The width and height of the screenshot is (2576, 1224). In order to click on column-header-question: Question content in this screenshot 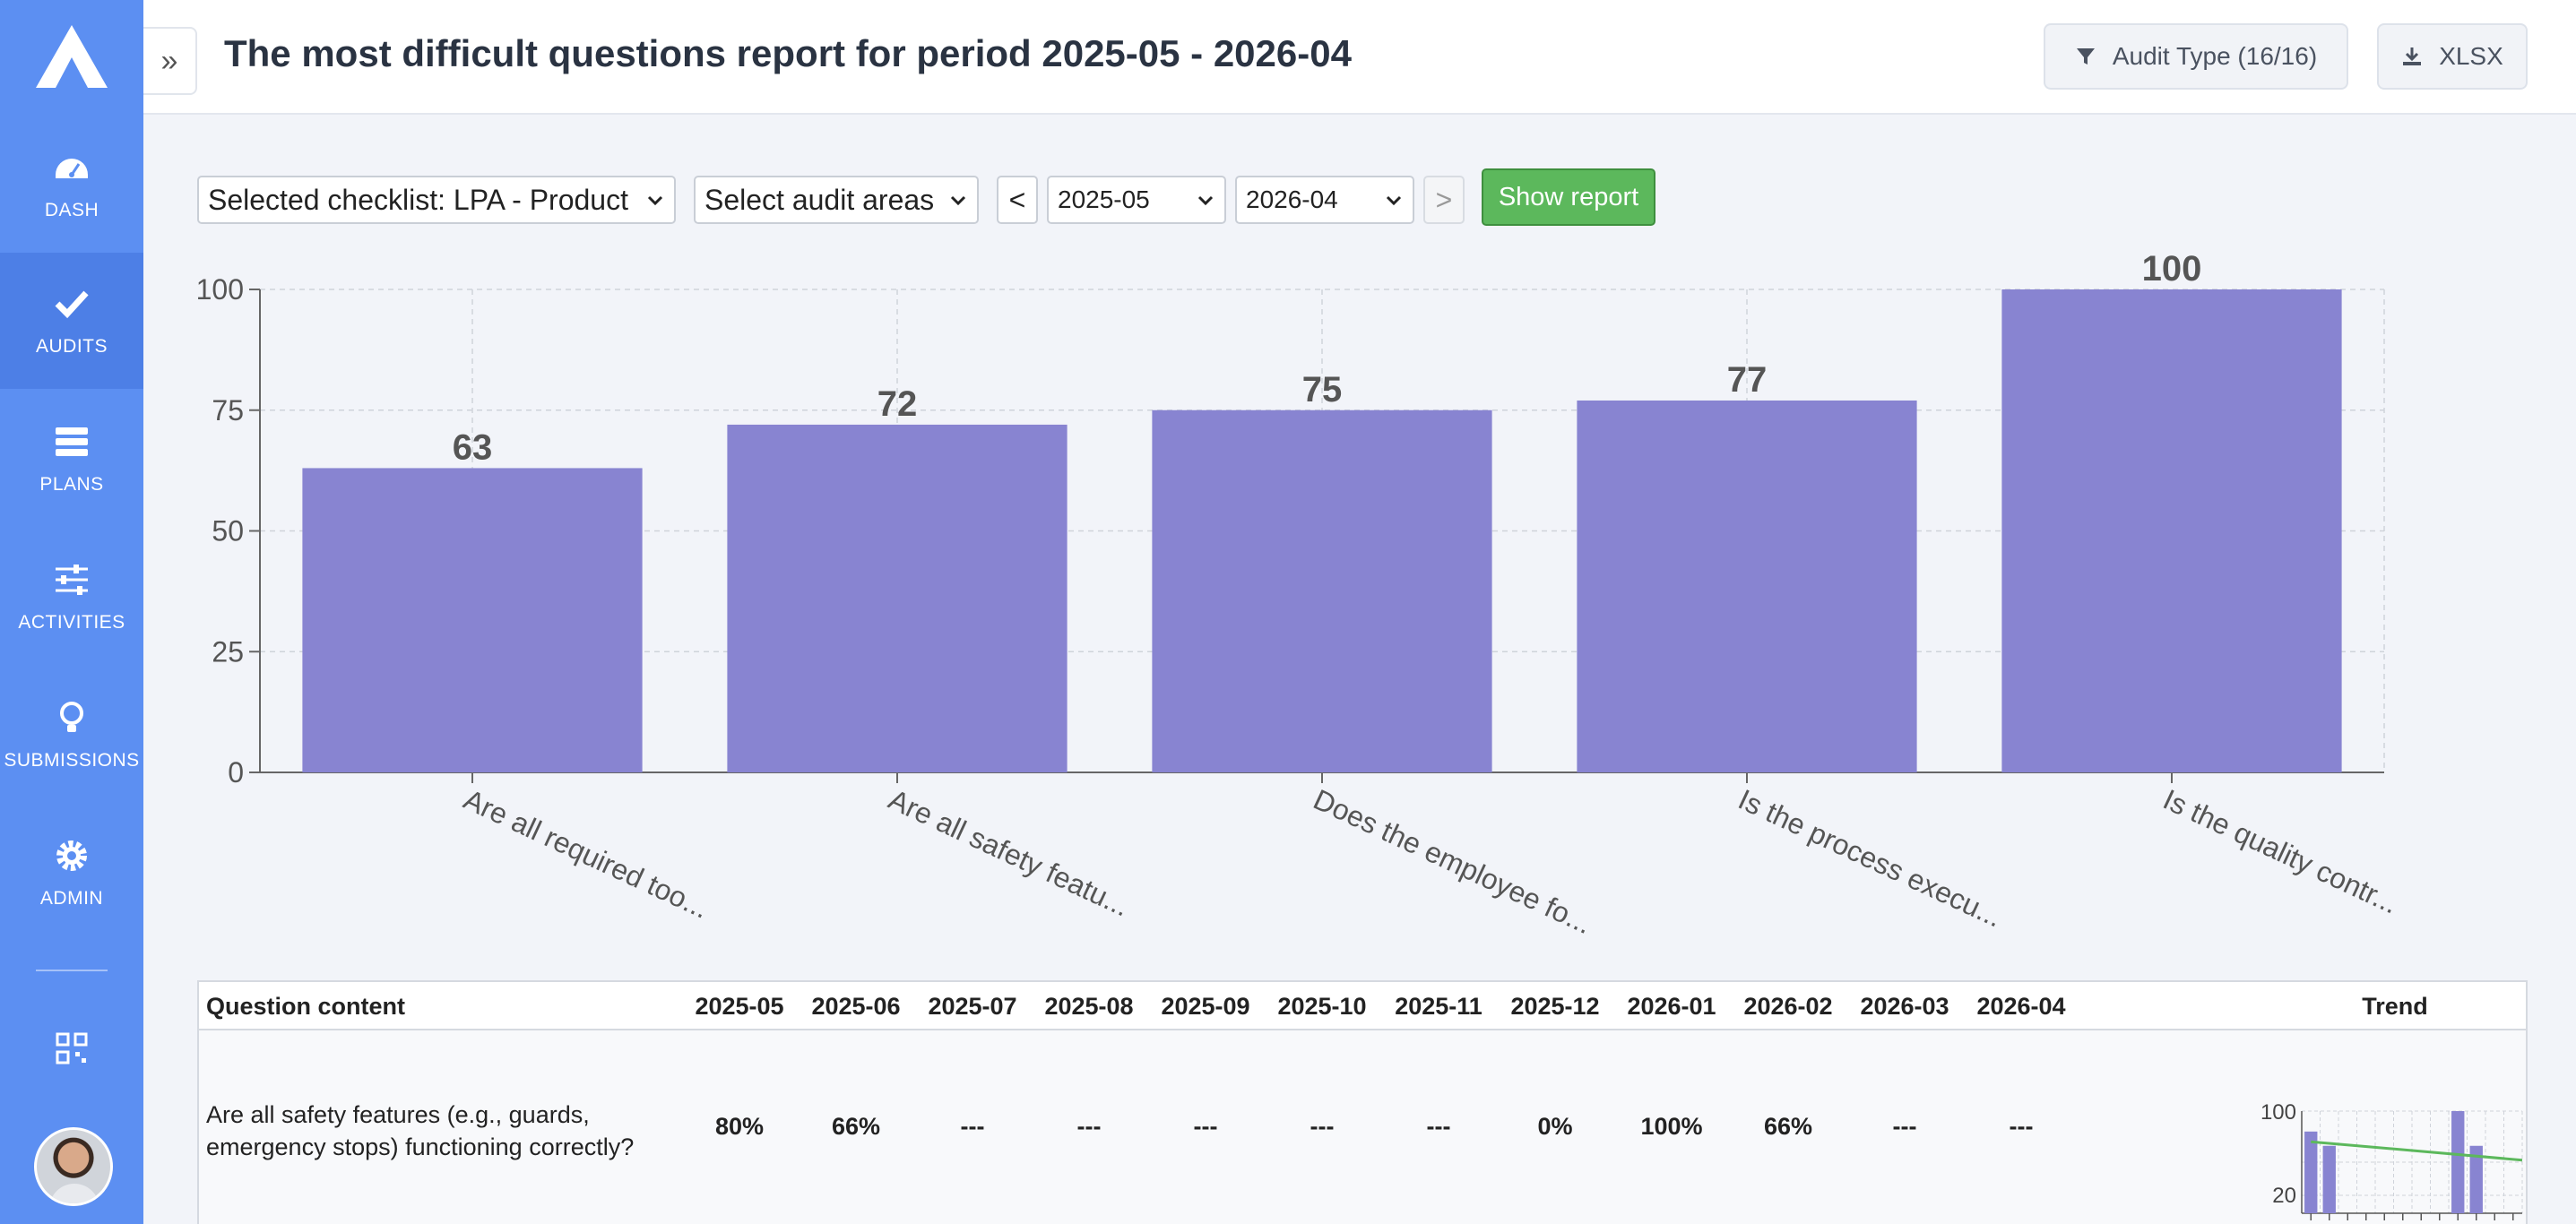, I will do `click(305, 1007)`.